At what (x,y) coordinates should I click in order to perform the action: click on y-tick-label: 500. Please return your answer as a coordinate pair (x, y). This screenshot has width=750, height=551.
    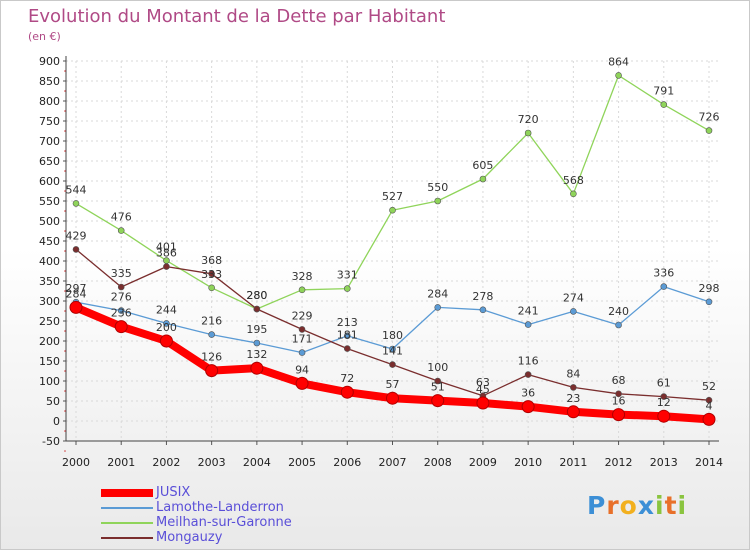
    Looking at the image, I should click on (49, 221).